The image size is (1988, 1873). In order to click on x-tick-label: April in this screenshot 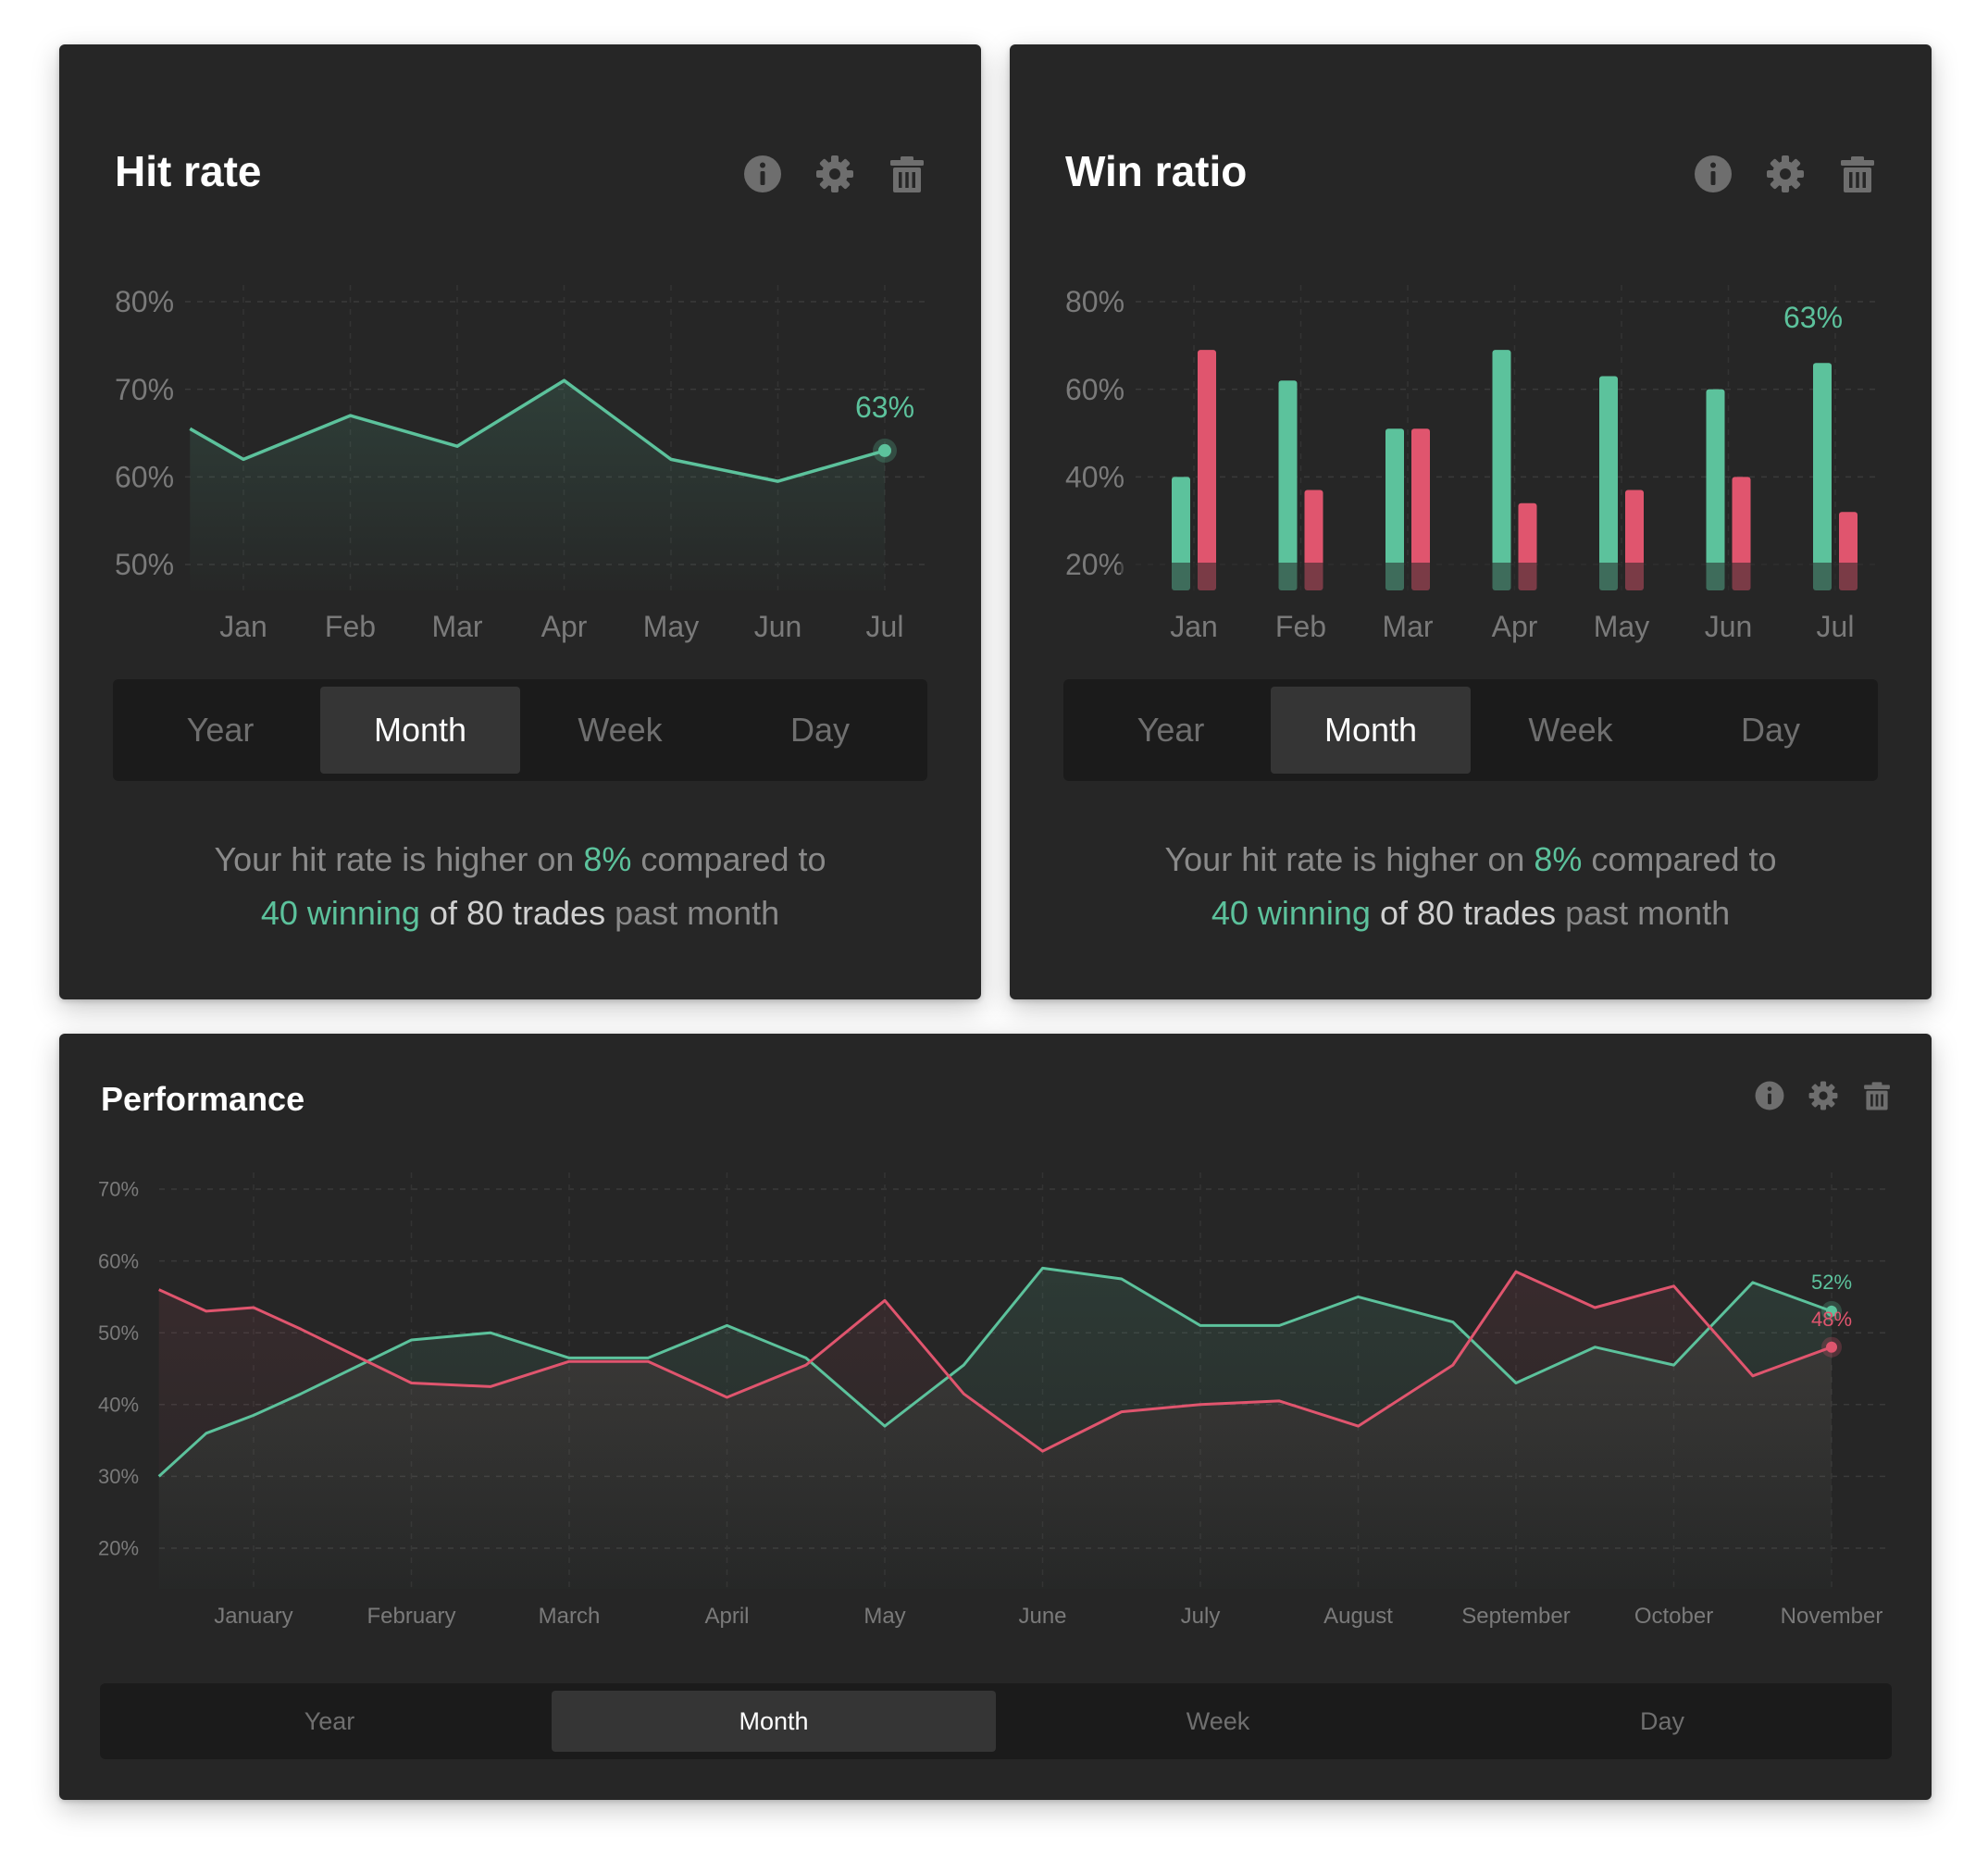, I will do `click(726, 1617)`.